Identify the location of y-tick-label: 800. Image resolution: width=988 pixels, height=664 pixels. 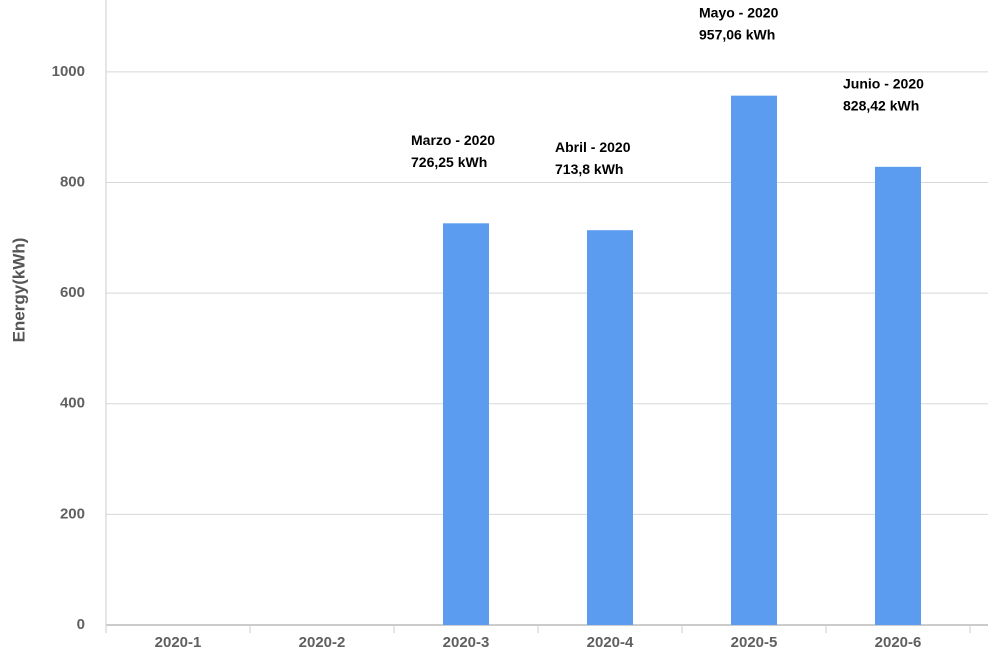
(72, 181).